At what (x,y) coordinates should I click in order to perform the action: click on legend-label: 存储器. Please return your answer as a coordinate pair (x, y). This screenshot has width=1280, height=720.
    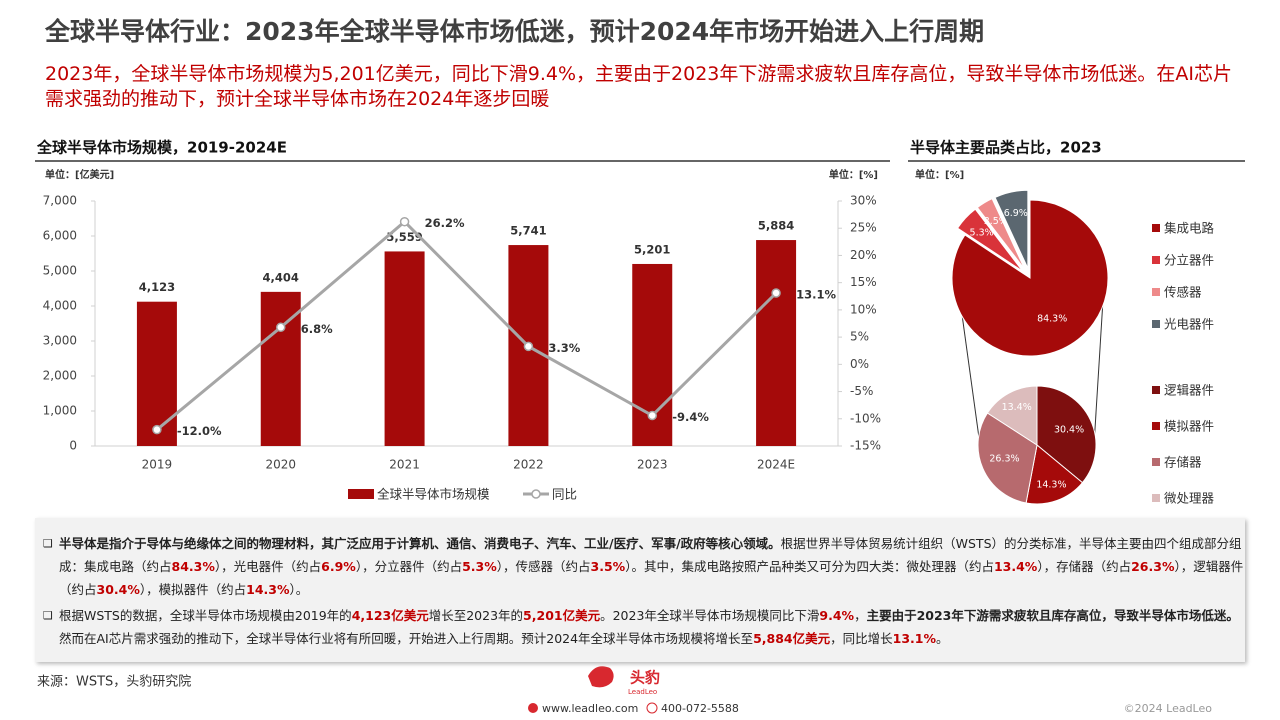
    Looking at the image, I should click on (1183, 462).